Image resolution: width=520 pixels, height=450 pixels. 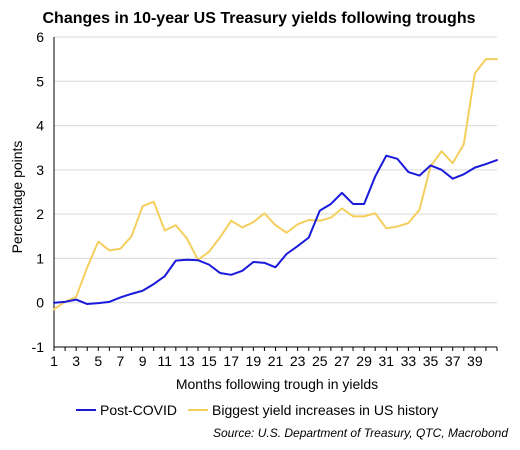 What do you see at coordinates (409, 361) in the screenshot?
I see `x-tick-label: 33` at bounding box center [409, 361].